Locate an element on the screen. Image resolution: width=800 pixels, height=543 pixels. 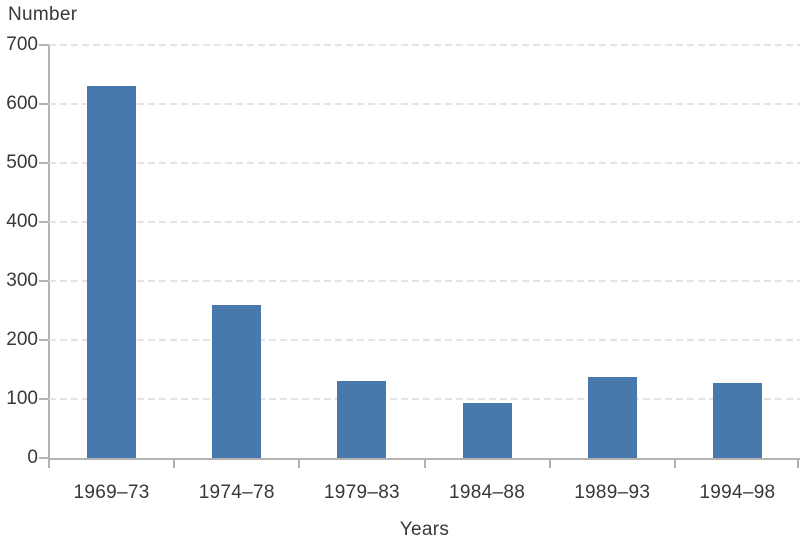
y-axis-line is located at coordinates (49, 256).